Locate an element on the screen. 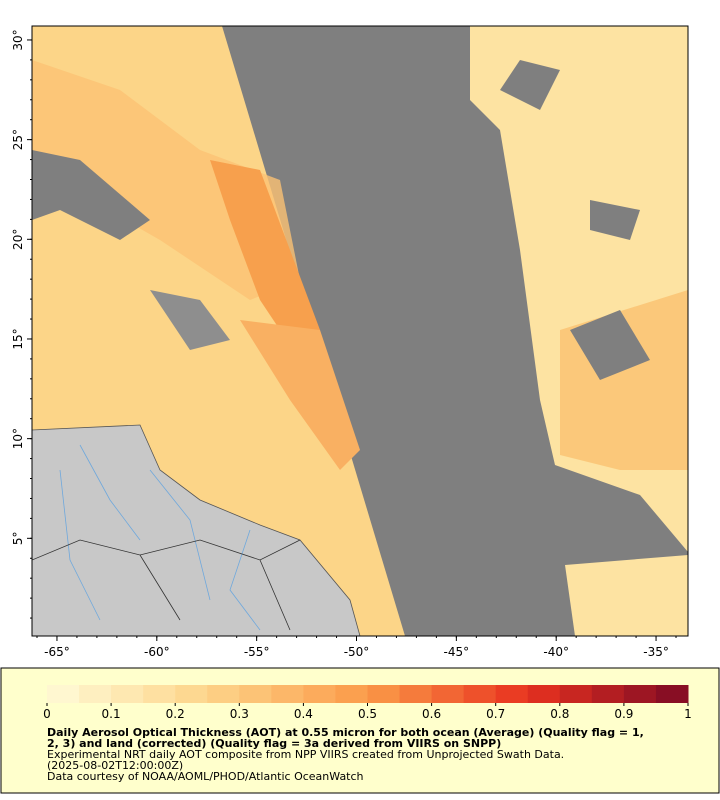 Image resolution: width=720 pixels, height=800 pixels. y-tick-label: 5° is located at coordinates (18, 538).